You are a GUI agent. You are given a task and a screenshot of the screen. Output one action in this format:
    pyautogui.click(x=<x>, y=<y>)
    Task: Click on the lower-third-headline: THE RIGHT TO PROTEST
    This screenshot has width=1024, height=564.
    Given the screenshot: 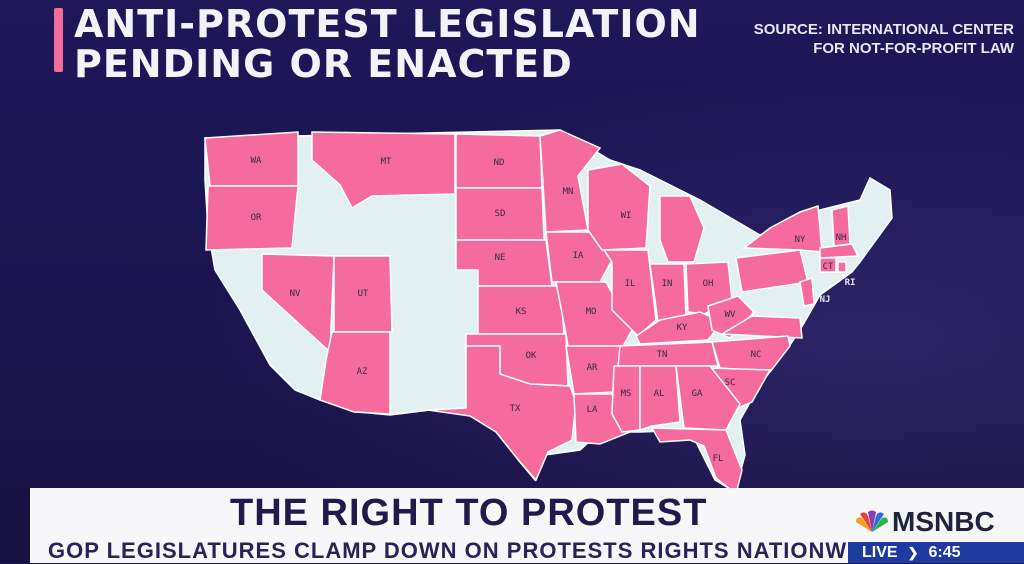 What is the action you would take?
    pyautogui.click(x=469, y=513)
    